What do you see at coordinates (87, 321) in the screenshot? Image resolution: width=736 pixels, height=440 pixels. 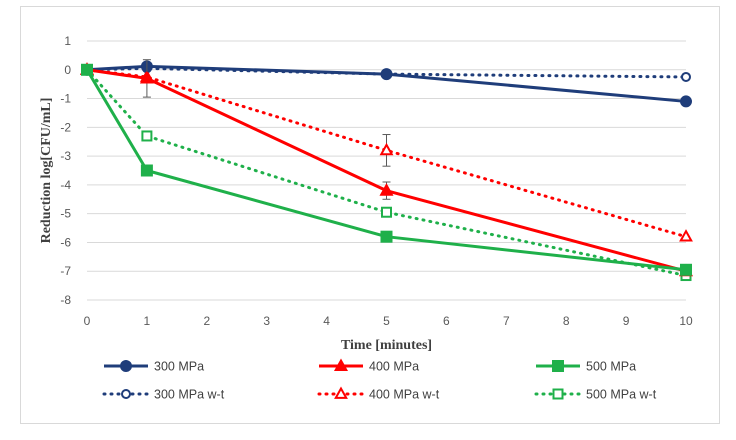 I see `x-tick-label: 0` at bounding box center [87, 321].